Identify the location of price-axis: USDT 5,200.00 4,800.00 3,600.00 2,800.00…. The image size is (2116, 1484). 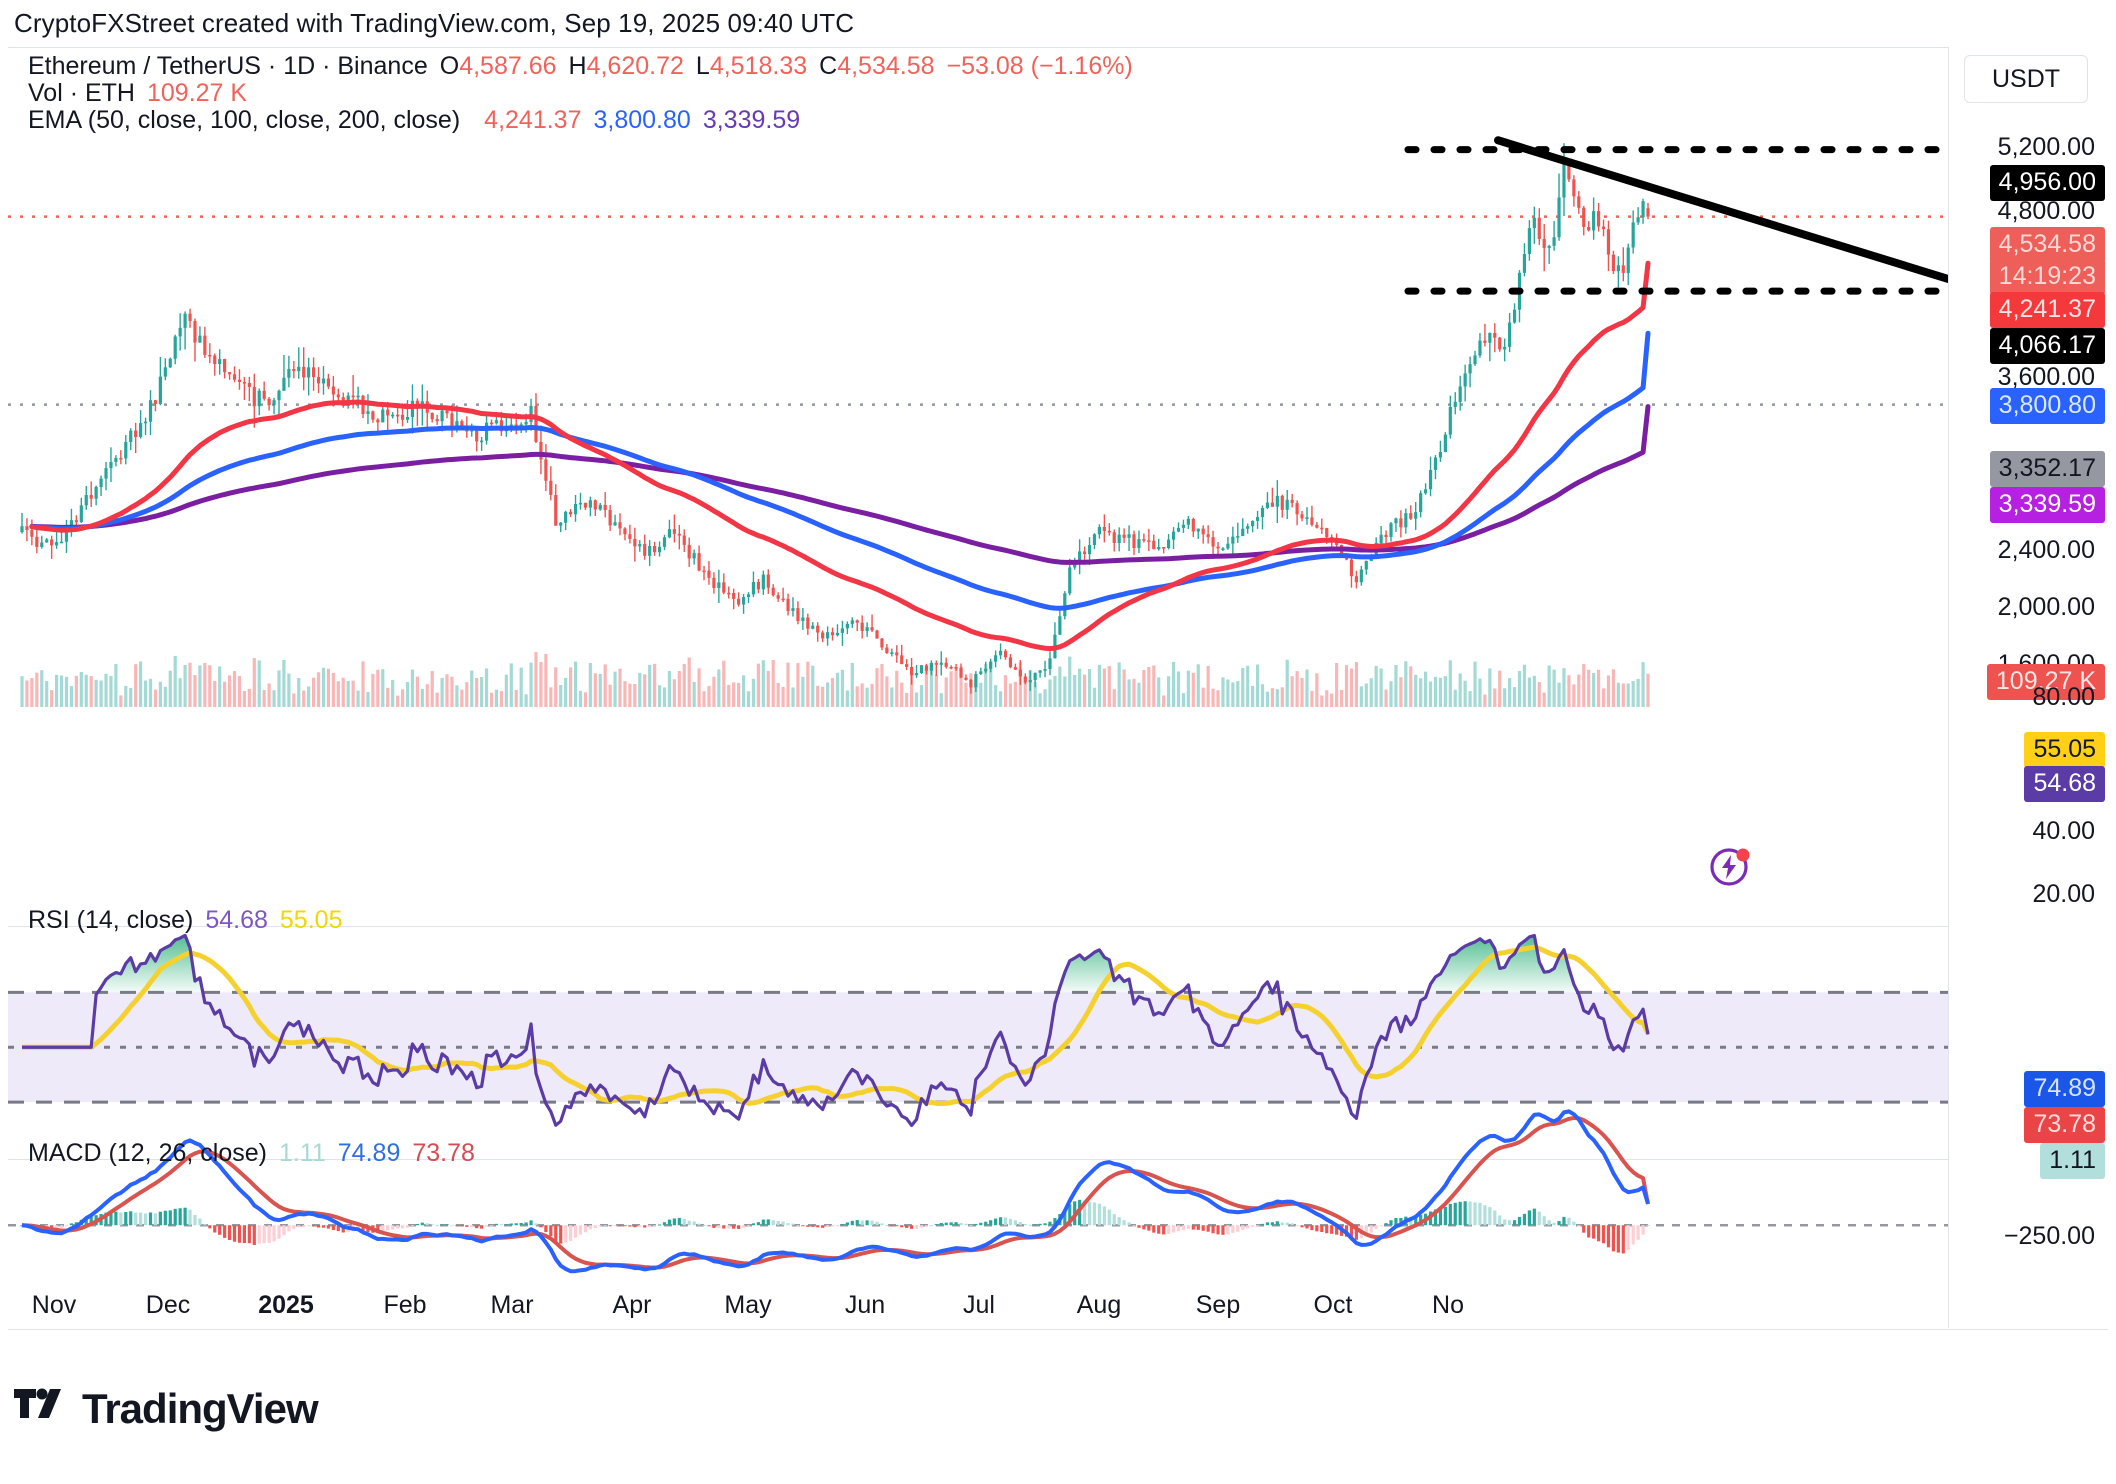
(2028, 687).